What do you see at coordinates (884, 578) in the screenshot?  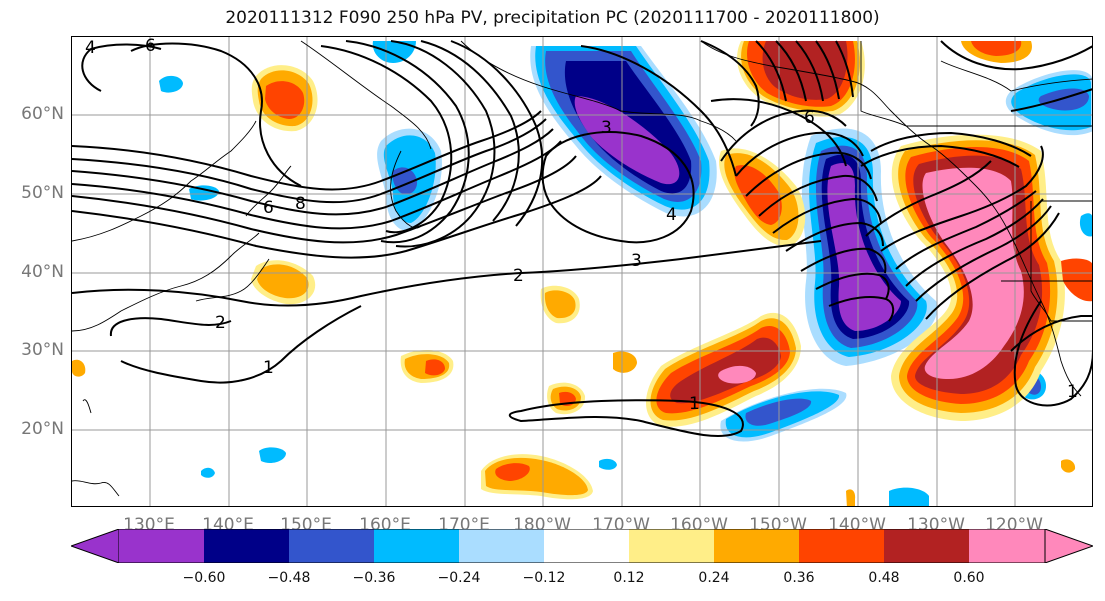 I see `colorbar-tick: 0.48` at bounding box center [884, 578].